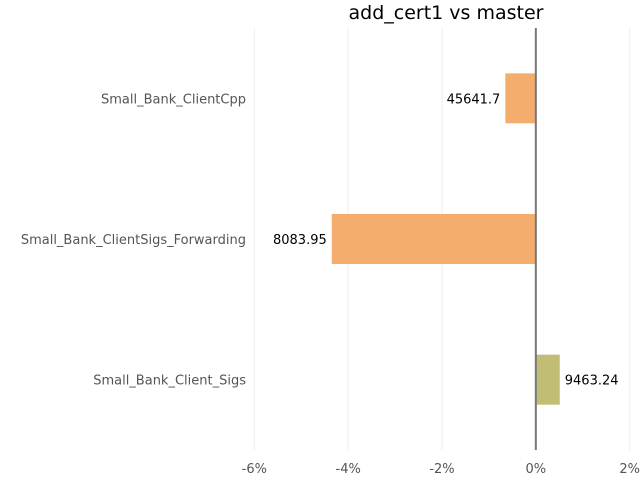 This screenshot has width=640, height=480. Describe the element at coordinates (173, 99) in the screenshot. I see `category-label-0: Small_Bank_ClientCpp` at that location.